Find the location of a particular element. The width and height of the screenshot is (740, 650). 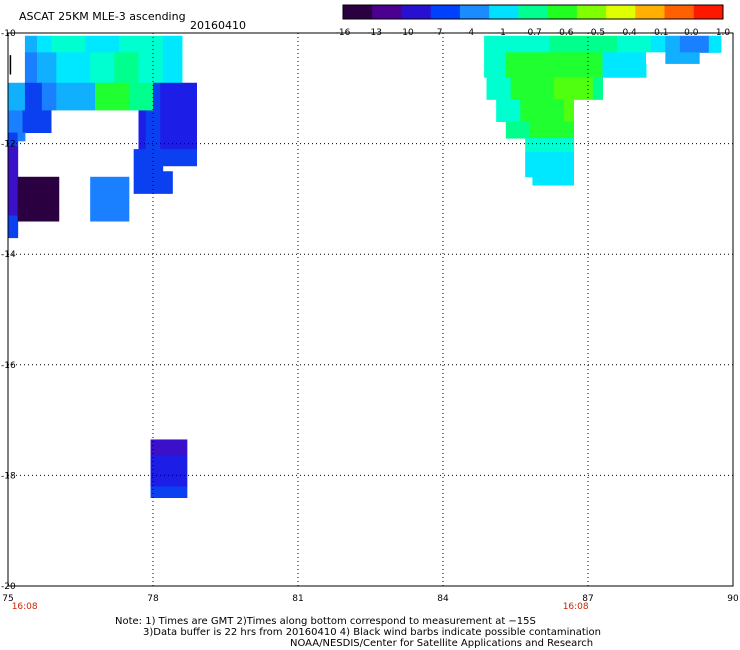

colorbar-frame is located at coordinates (533, 12).